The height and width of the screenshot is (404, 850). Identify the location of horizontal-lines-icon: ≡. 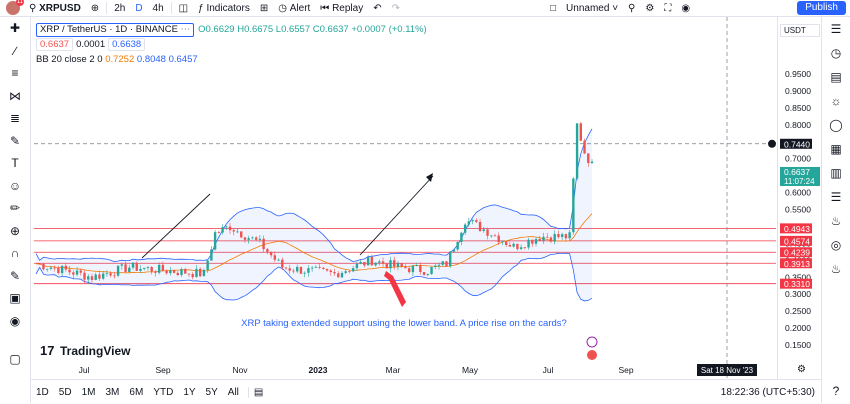
(15, 73).